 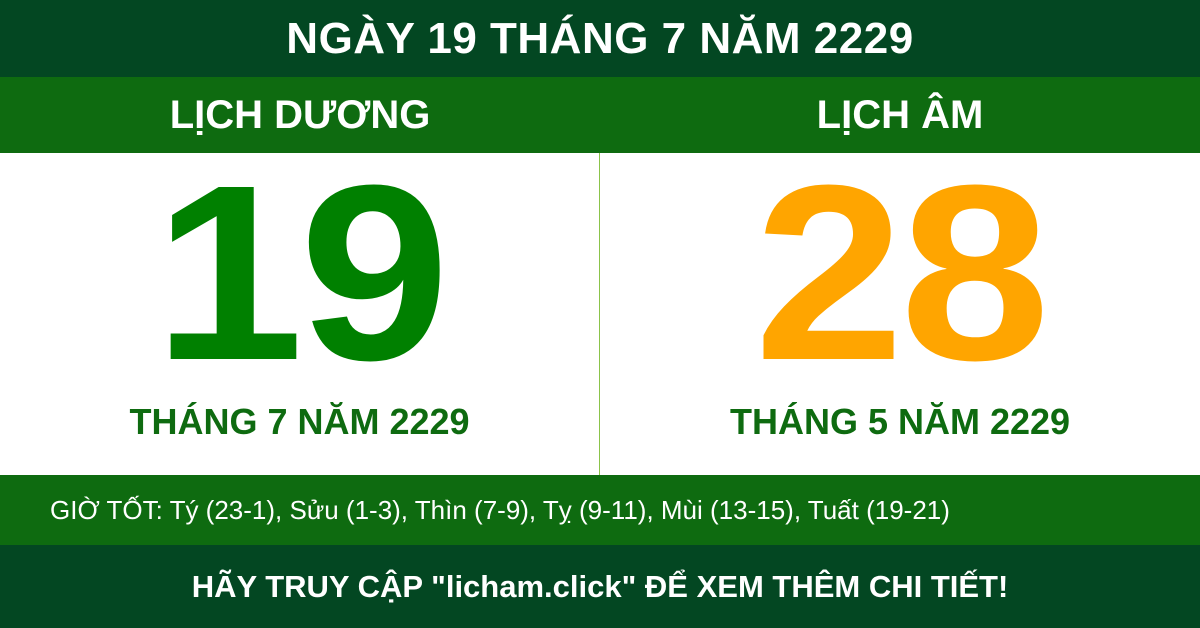 What do you see at coordinates (902, 272) in the screenshot?
I see `lunar-day: 28` at bounding box center [902, 272].